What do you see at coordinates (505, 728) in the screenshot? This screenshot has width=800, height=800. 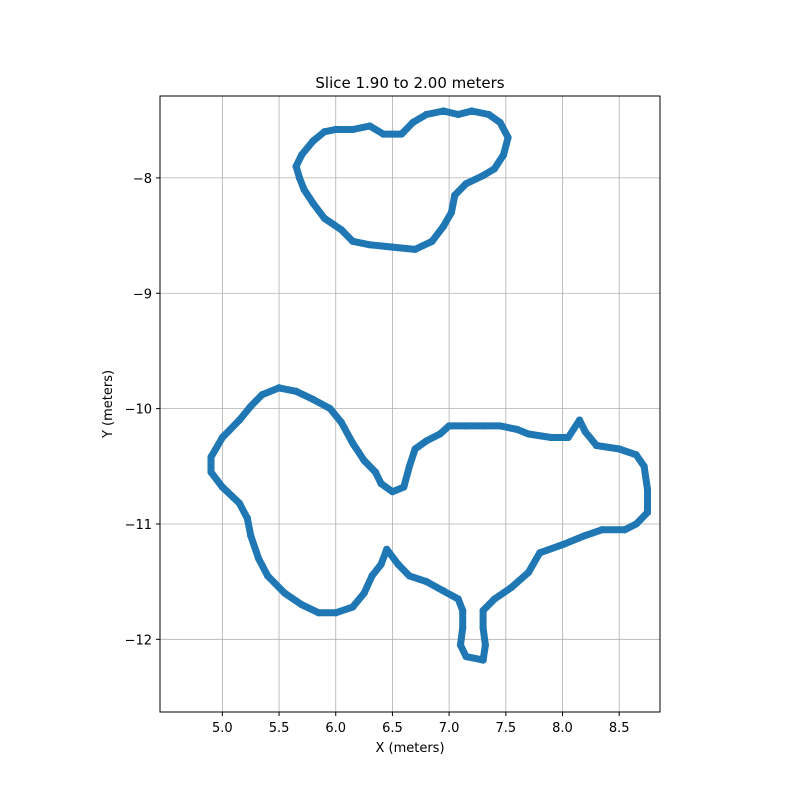 I see `x-tick-label: 7.5` at bounding box center [505, 728].